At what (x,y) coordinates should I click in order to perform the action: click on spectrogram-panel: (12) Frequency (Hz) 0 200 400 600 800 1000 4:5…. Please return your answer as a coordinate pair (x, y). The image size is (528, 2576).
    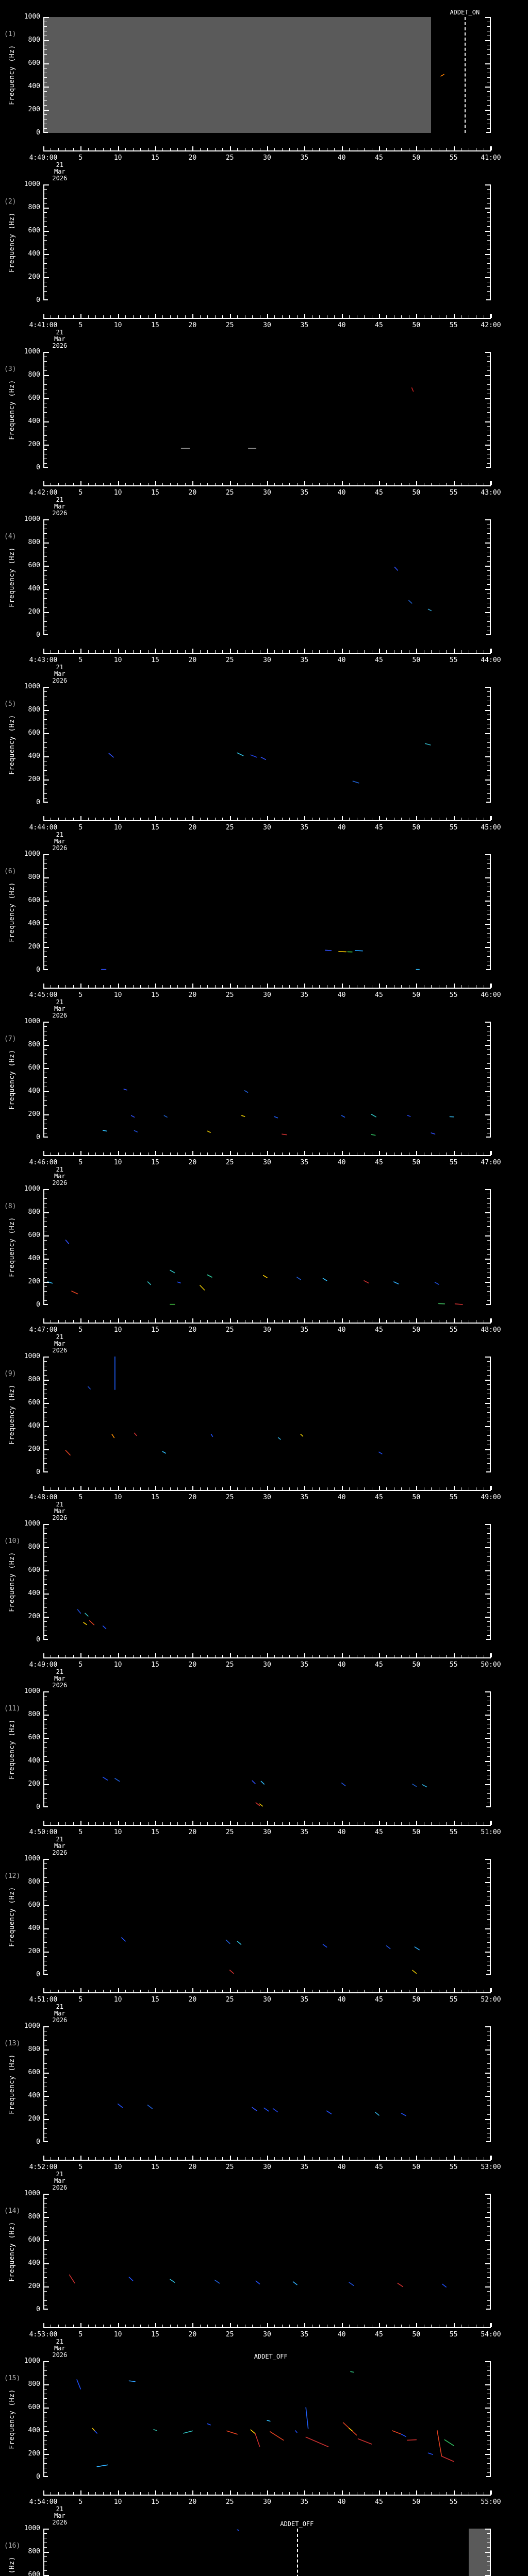
    Looking at the image, I should click on (264, 1937).